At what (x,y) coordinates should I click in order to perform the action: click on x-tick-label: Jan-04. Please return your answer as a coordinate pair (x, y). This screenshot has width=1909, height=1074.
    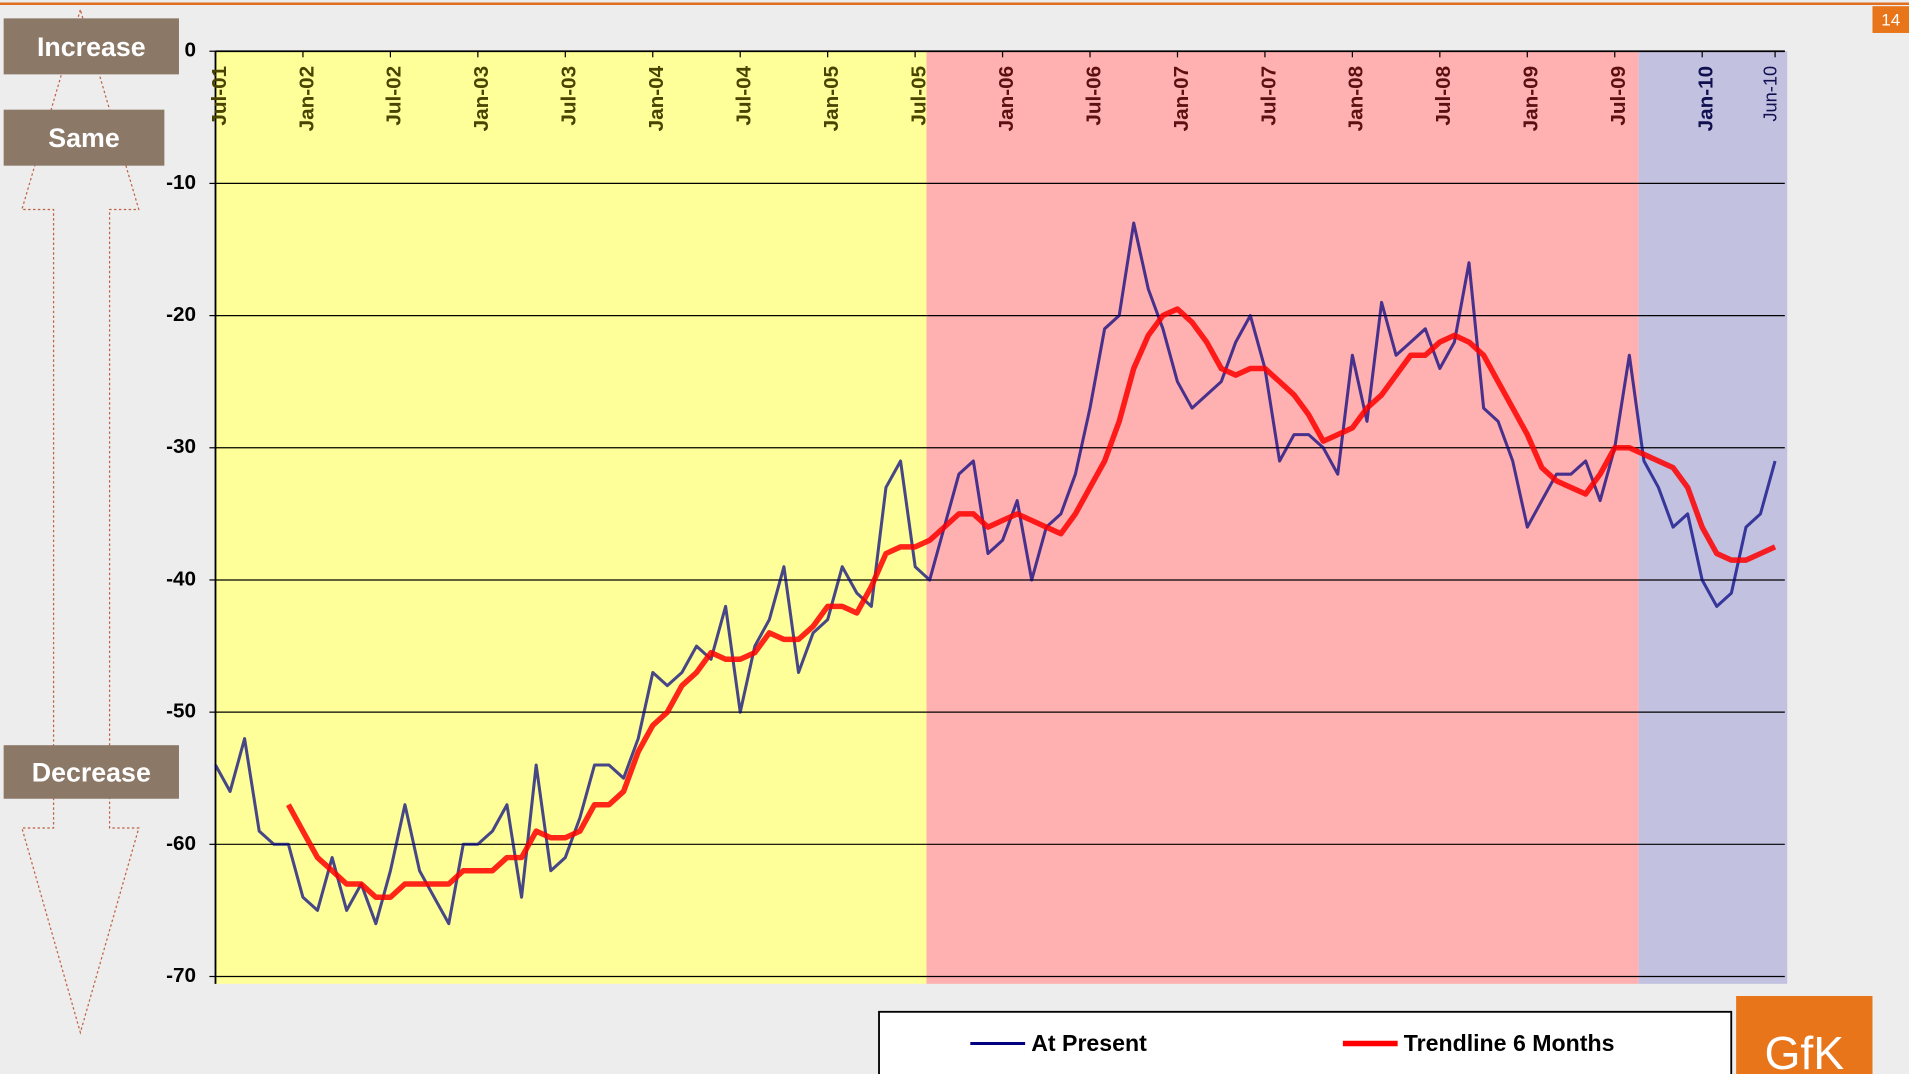
    Looking at the image, I should click on (656, 98).